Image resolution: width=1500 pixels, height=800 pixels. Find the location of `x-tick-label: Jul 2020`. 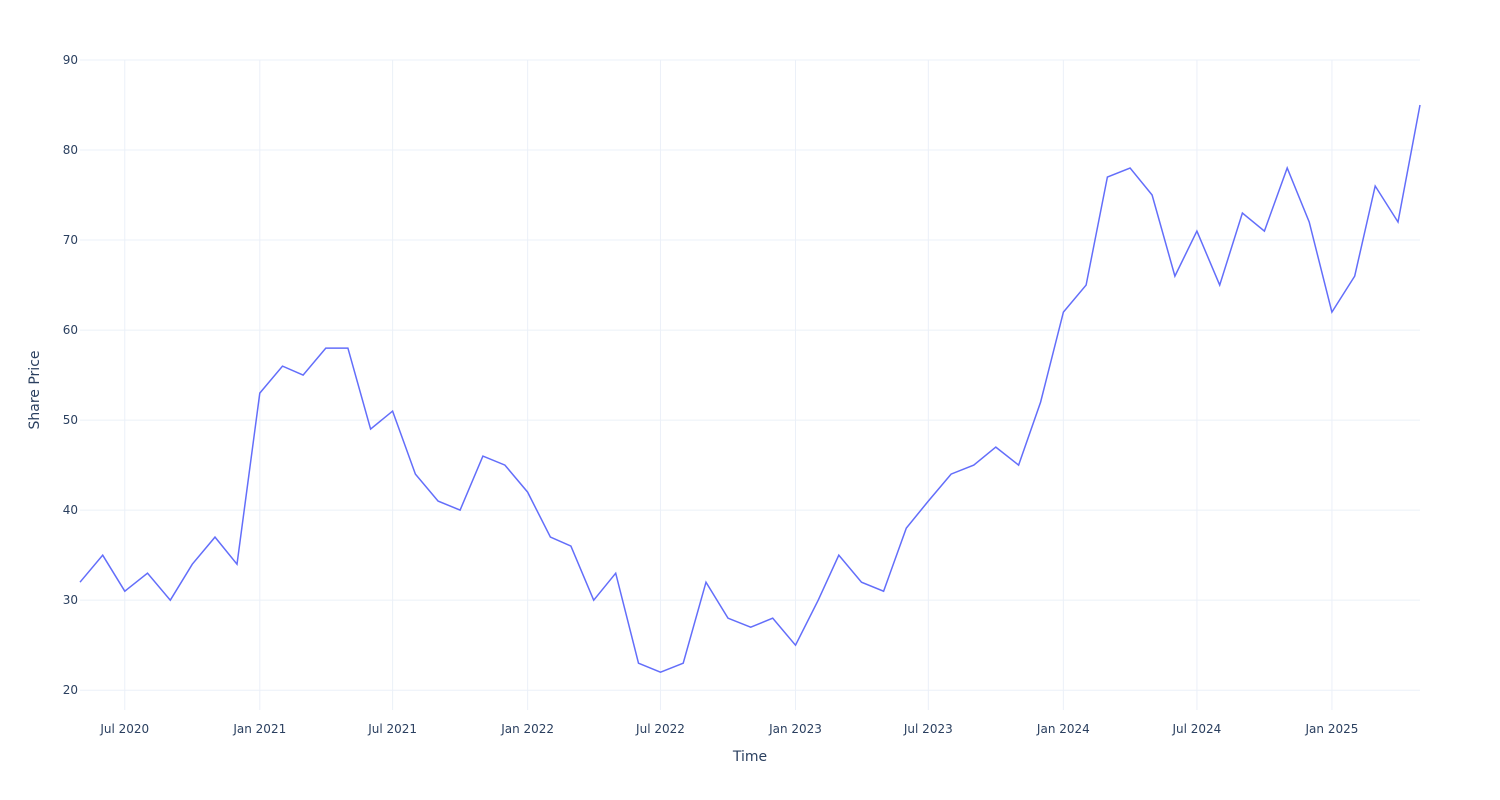

x-tick-label: Jul 2020 is located at coordinates (124, 729).